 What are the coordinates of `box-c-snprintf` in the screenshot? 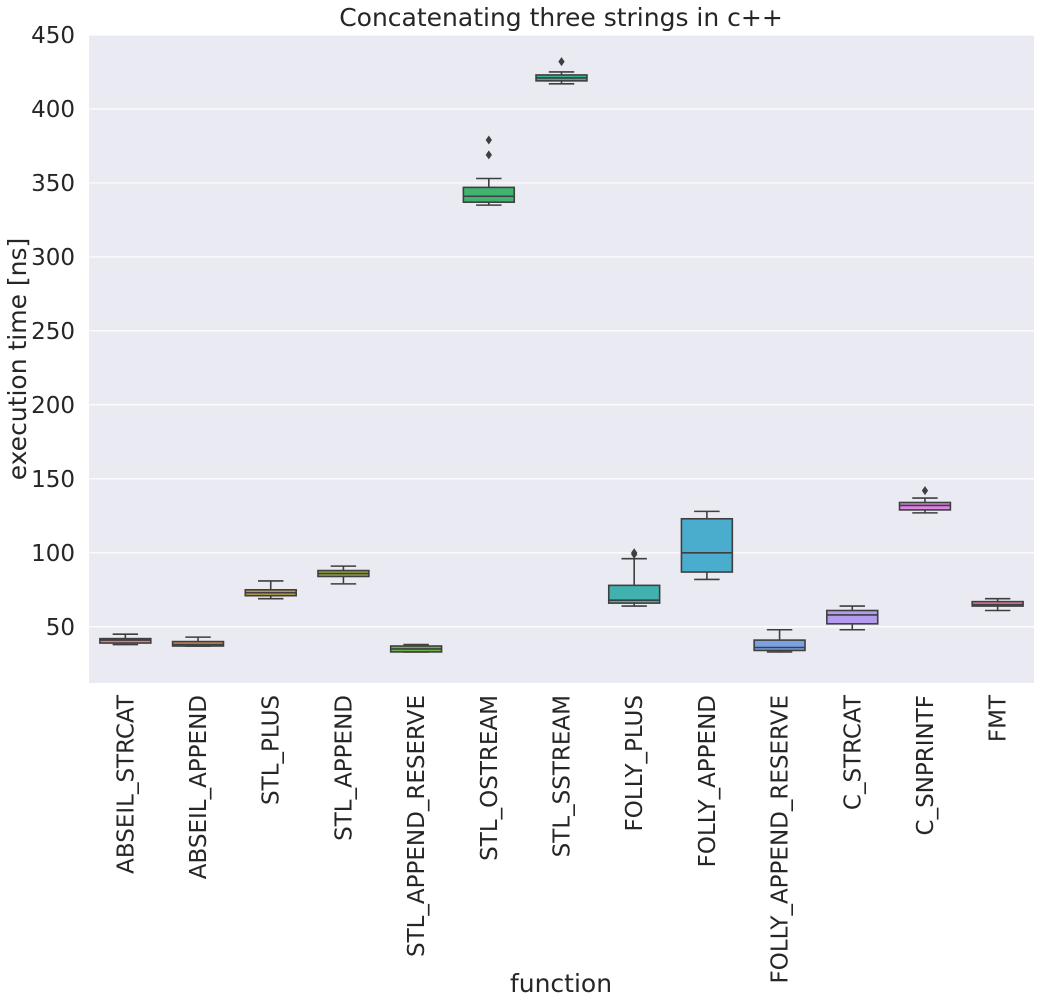 It's located at (925, 500).